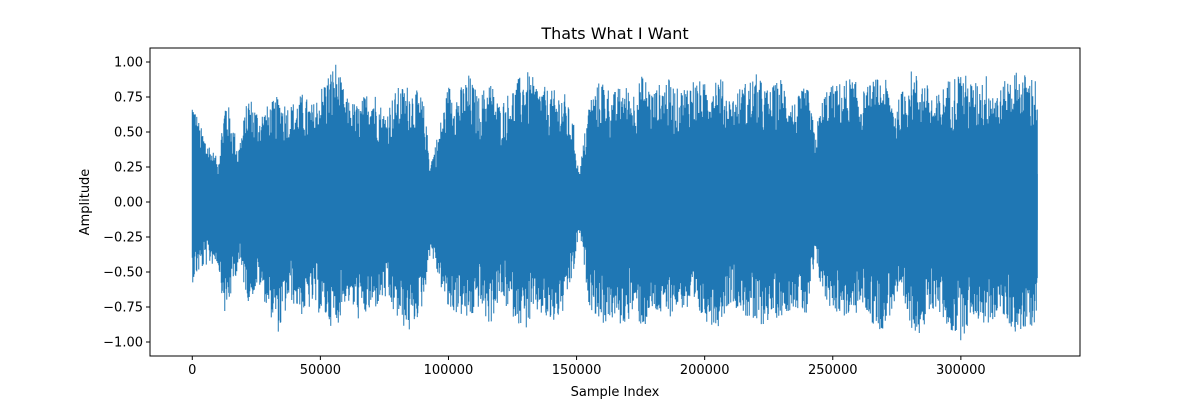  What do you see at coordinates (192, 370) in the screenshot?
I see `x-tick-label: 0` at bounding box center [192, 370].